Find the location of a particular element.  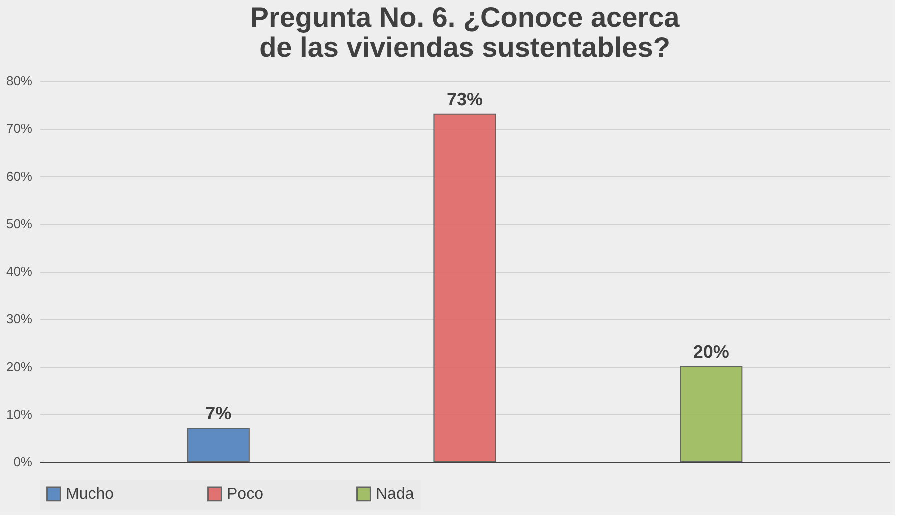

legend-label: Nada is located at coordinates (395, 495).